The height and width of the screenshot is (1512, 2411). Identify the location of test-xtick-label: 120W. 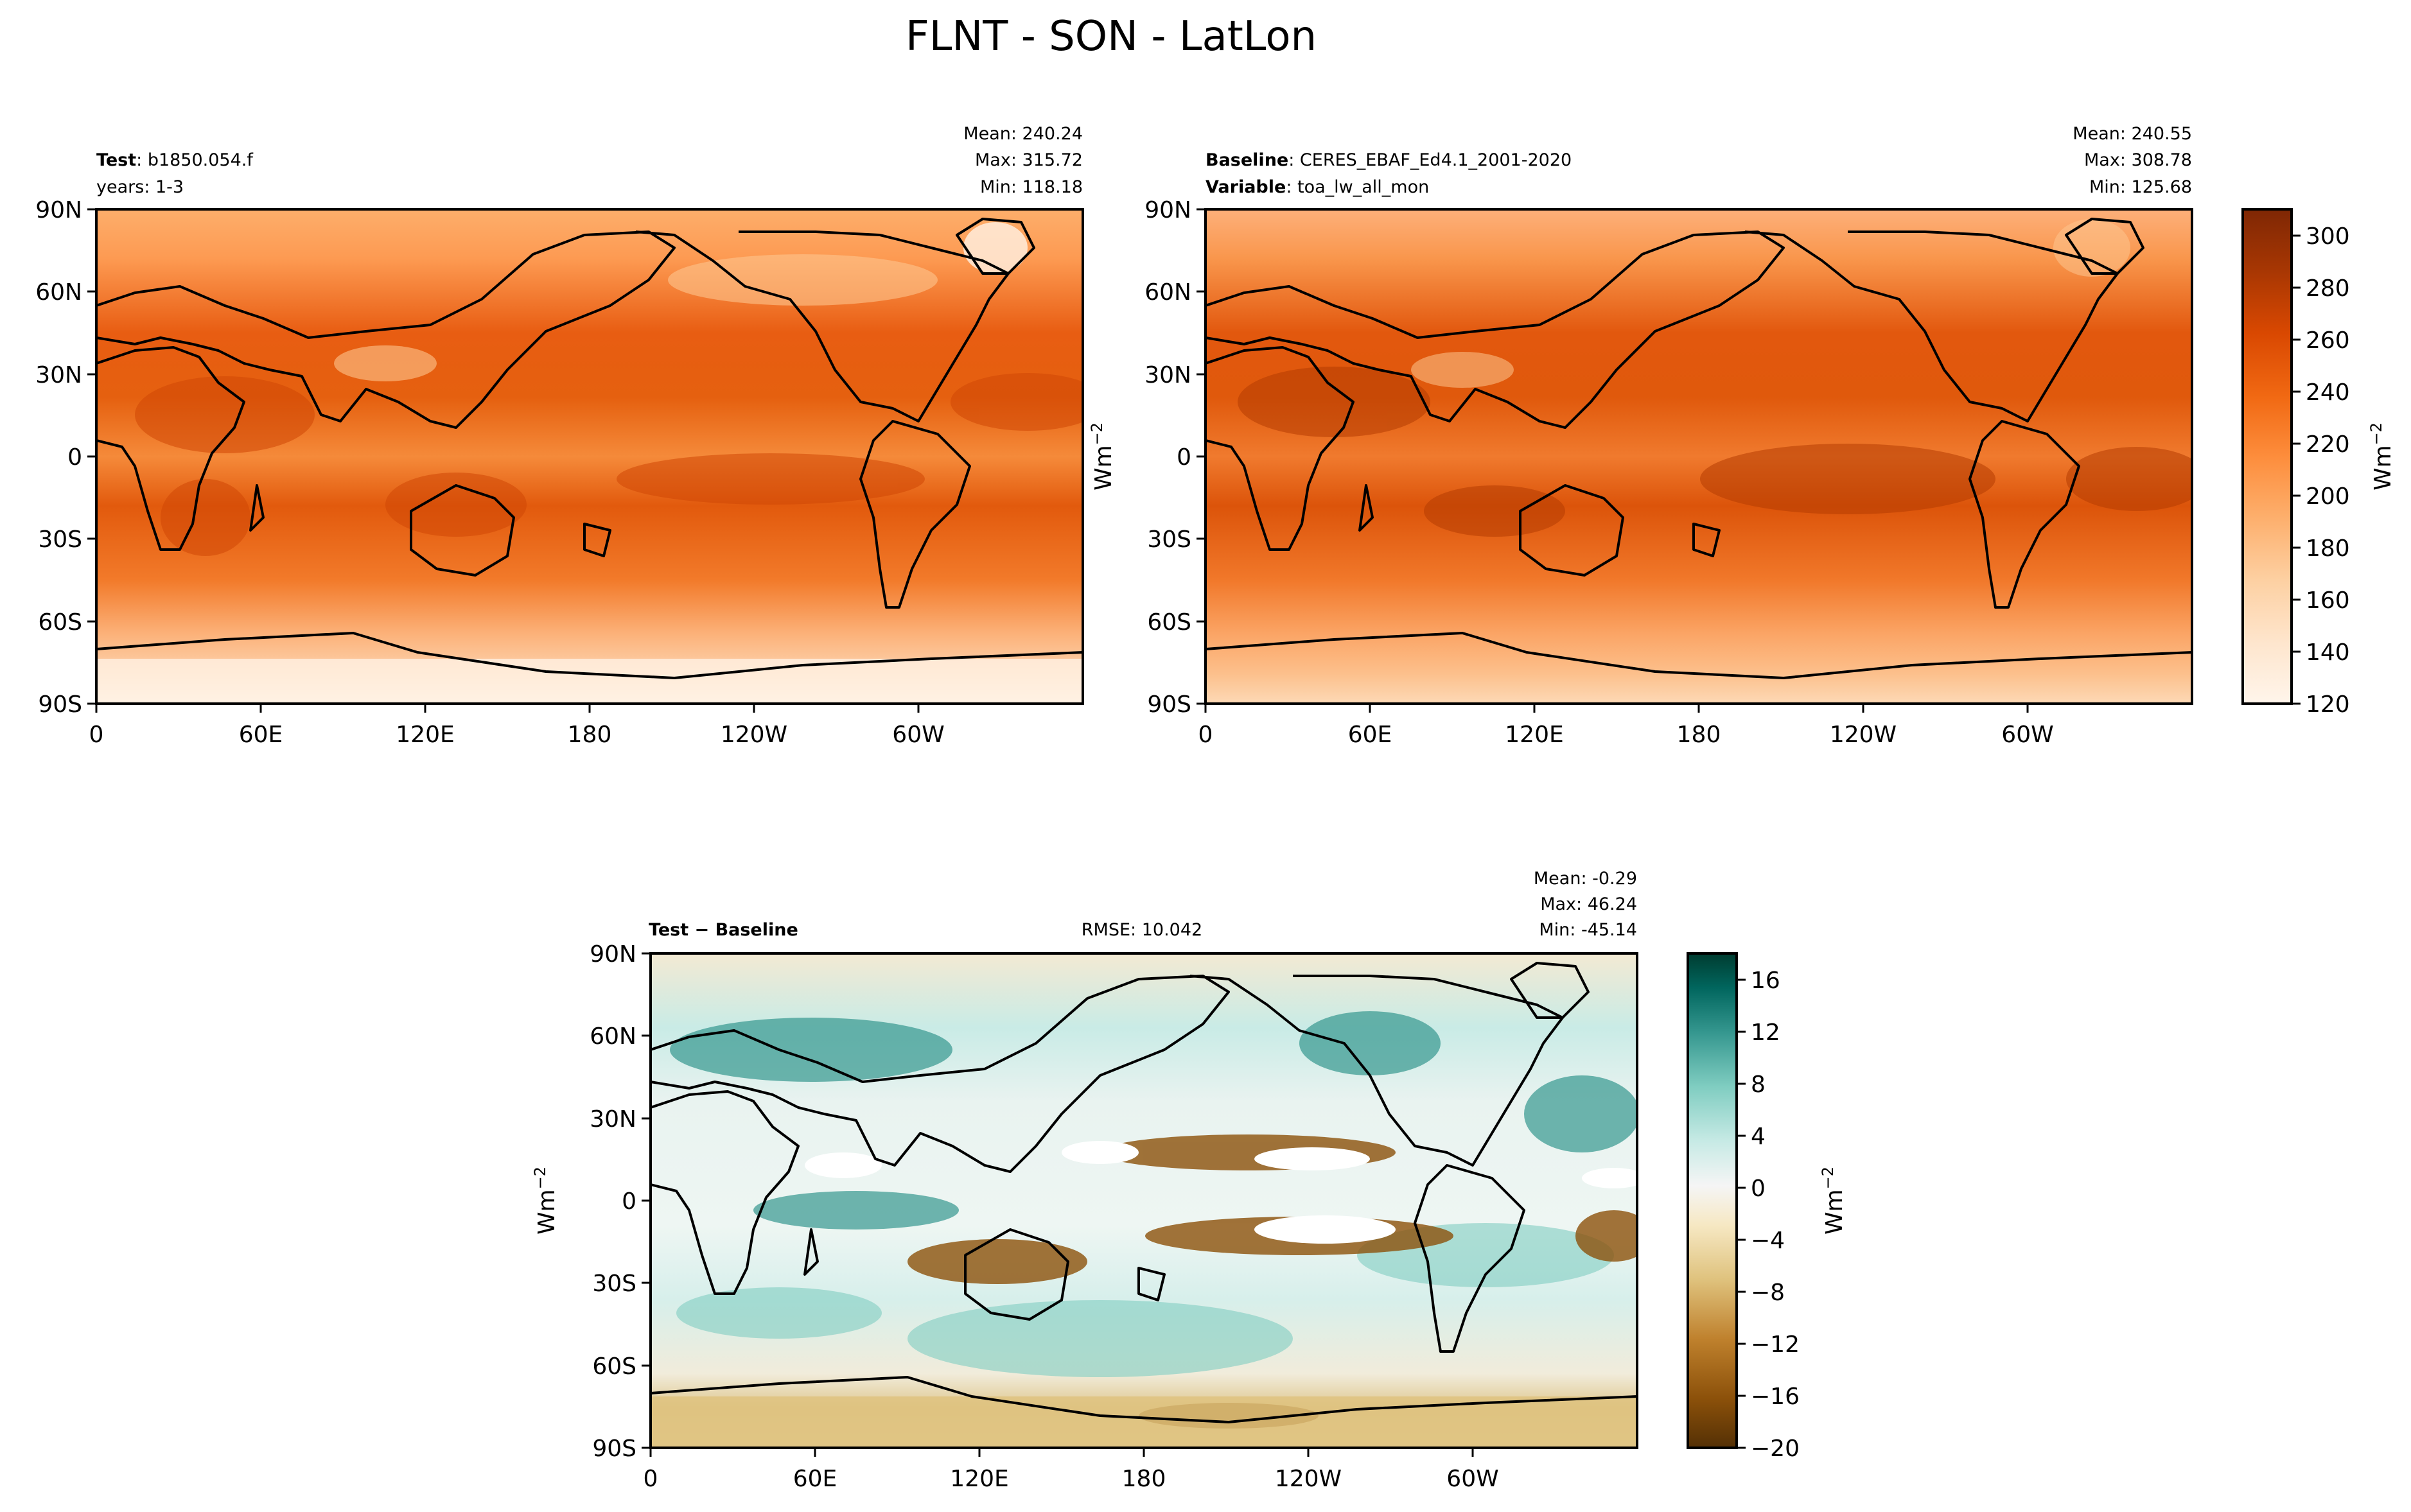
(754, 735).